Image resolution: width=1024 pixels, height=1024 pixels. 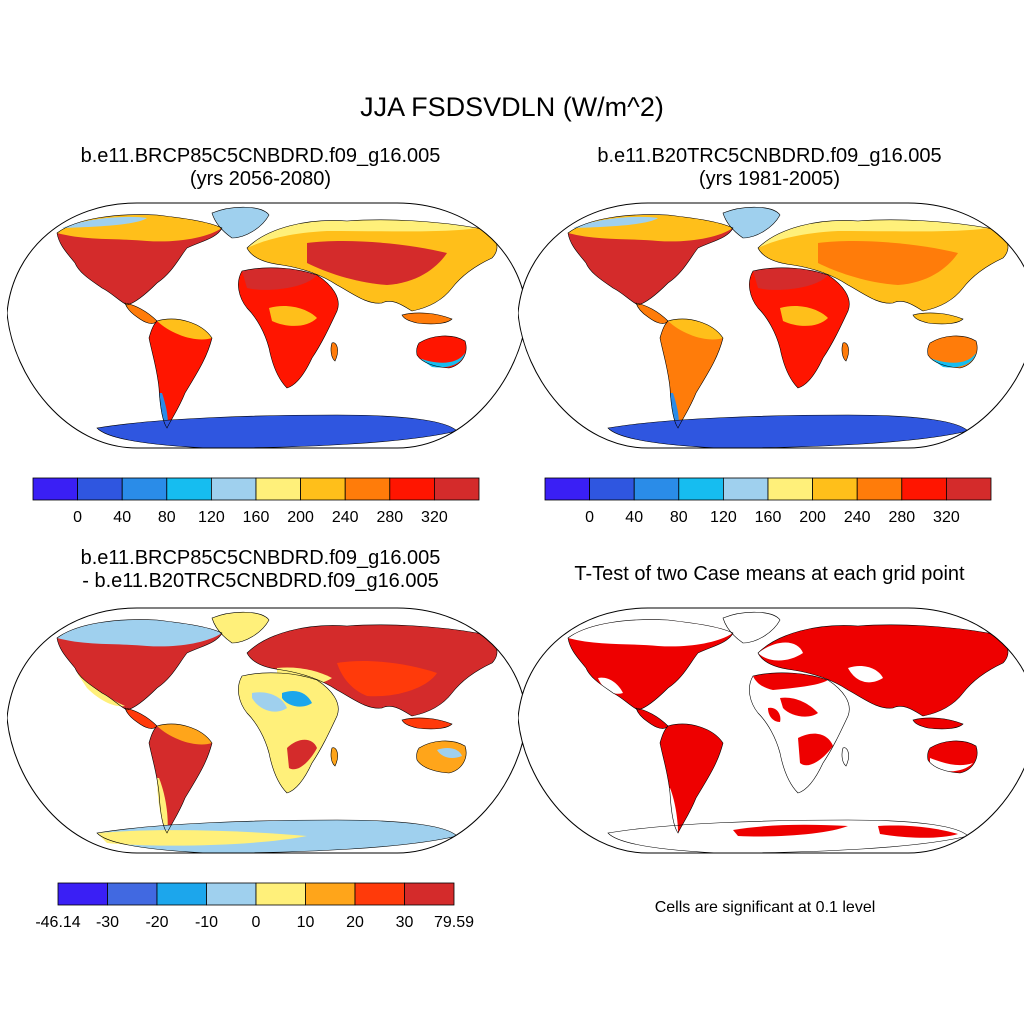 What do you see at coordinates (260, 581) in the screenshot?
I see `panel-diff-title-line2: - b.e11.B20TRC5CNBDRD.f09_g16.005` at bounding box center [260, 581].